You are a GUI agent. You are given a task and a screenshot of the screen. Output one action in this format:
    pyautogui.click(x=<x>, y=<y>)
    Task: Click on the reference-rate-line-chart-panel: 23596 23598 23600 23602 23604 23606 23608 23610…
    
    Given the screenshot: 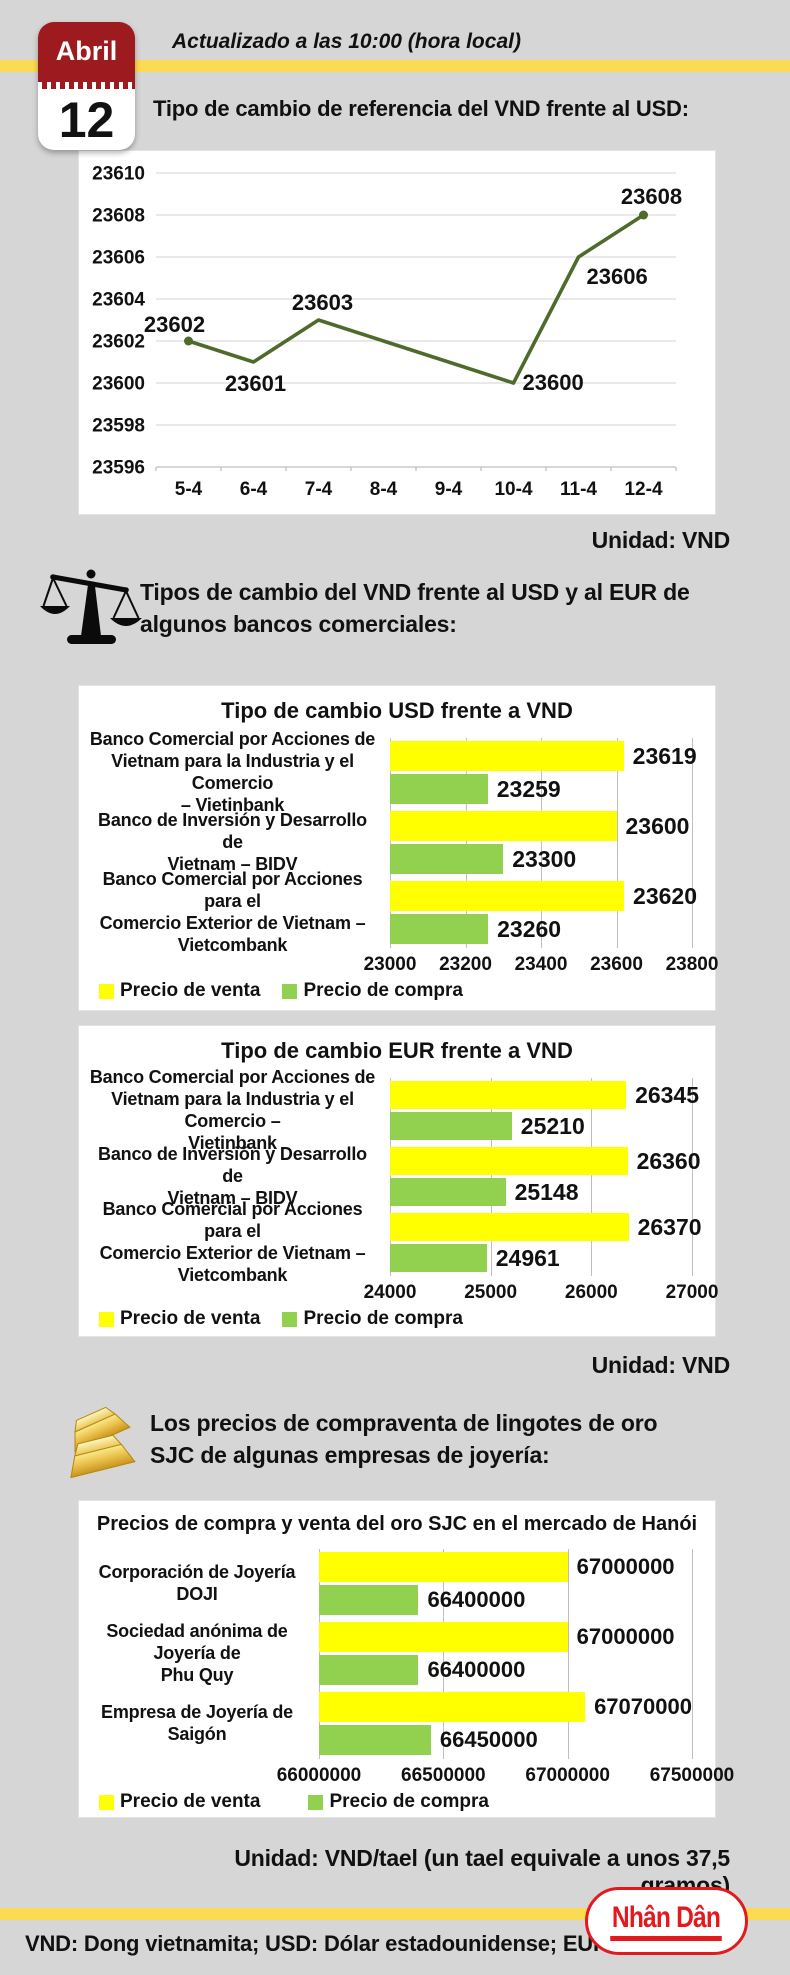 What is the action you would take?
    pyautogui.click(x=397, y=332)
    